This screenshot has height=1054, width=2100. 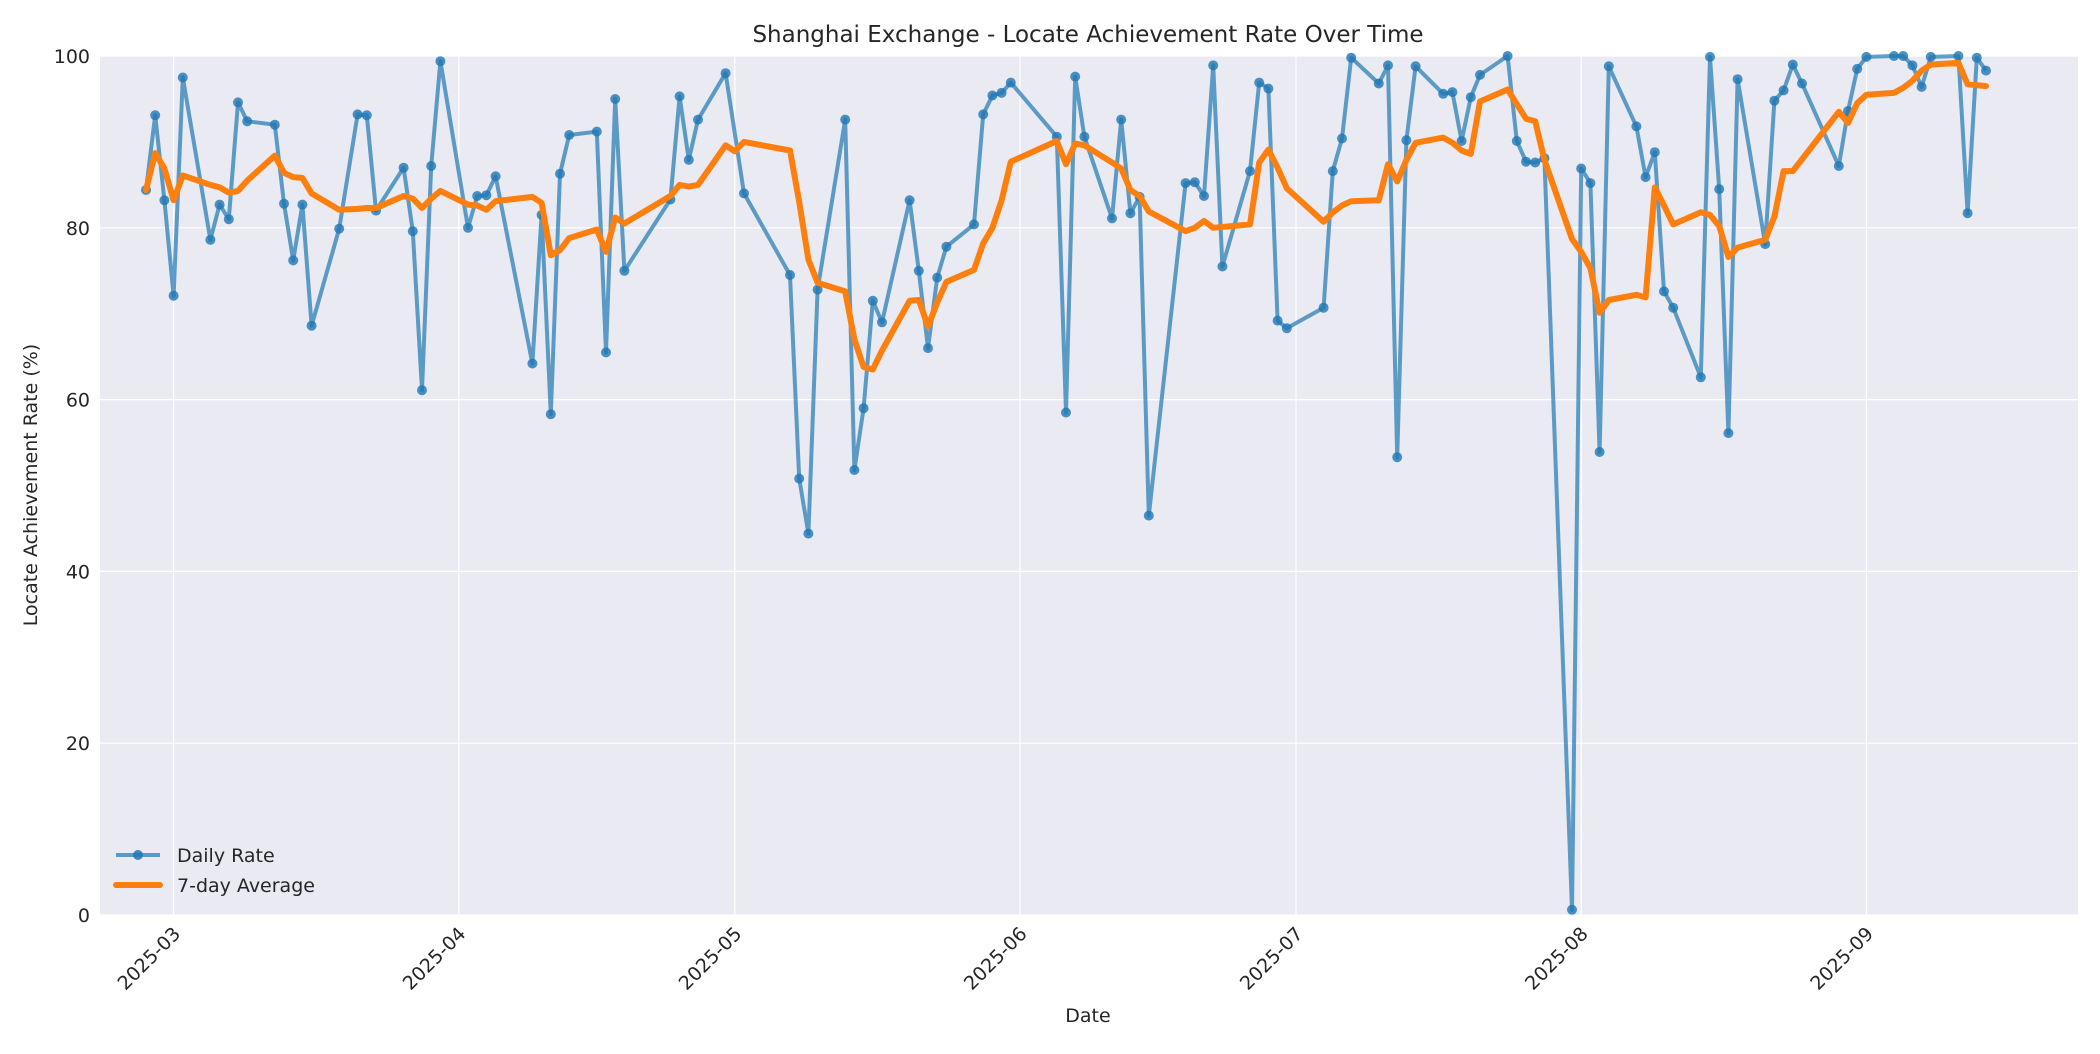 What do you see at coordinates (214, 886) in the screenshot?
I see `legend-item-7-day-average: 7-day Average` at bounding box center [214, 886].